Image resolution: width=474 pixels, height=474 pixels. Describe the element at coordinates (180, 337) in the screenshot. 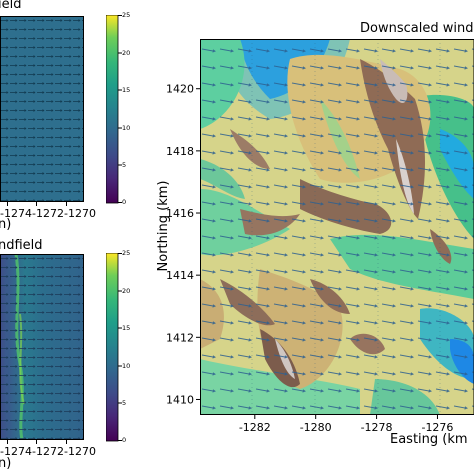

I see `y-tick-label: 1412` at that location.